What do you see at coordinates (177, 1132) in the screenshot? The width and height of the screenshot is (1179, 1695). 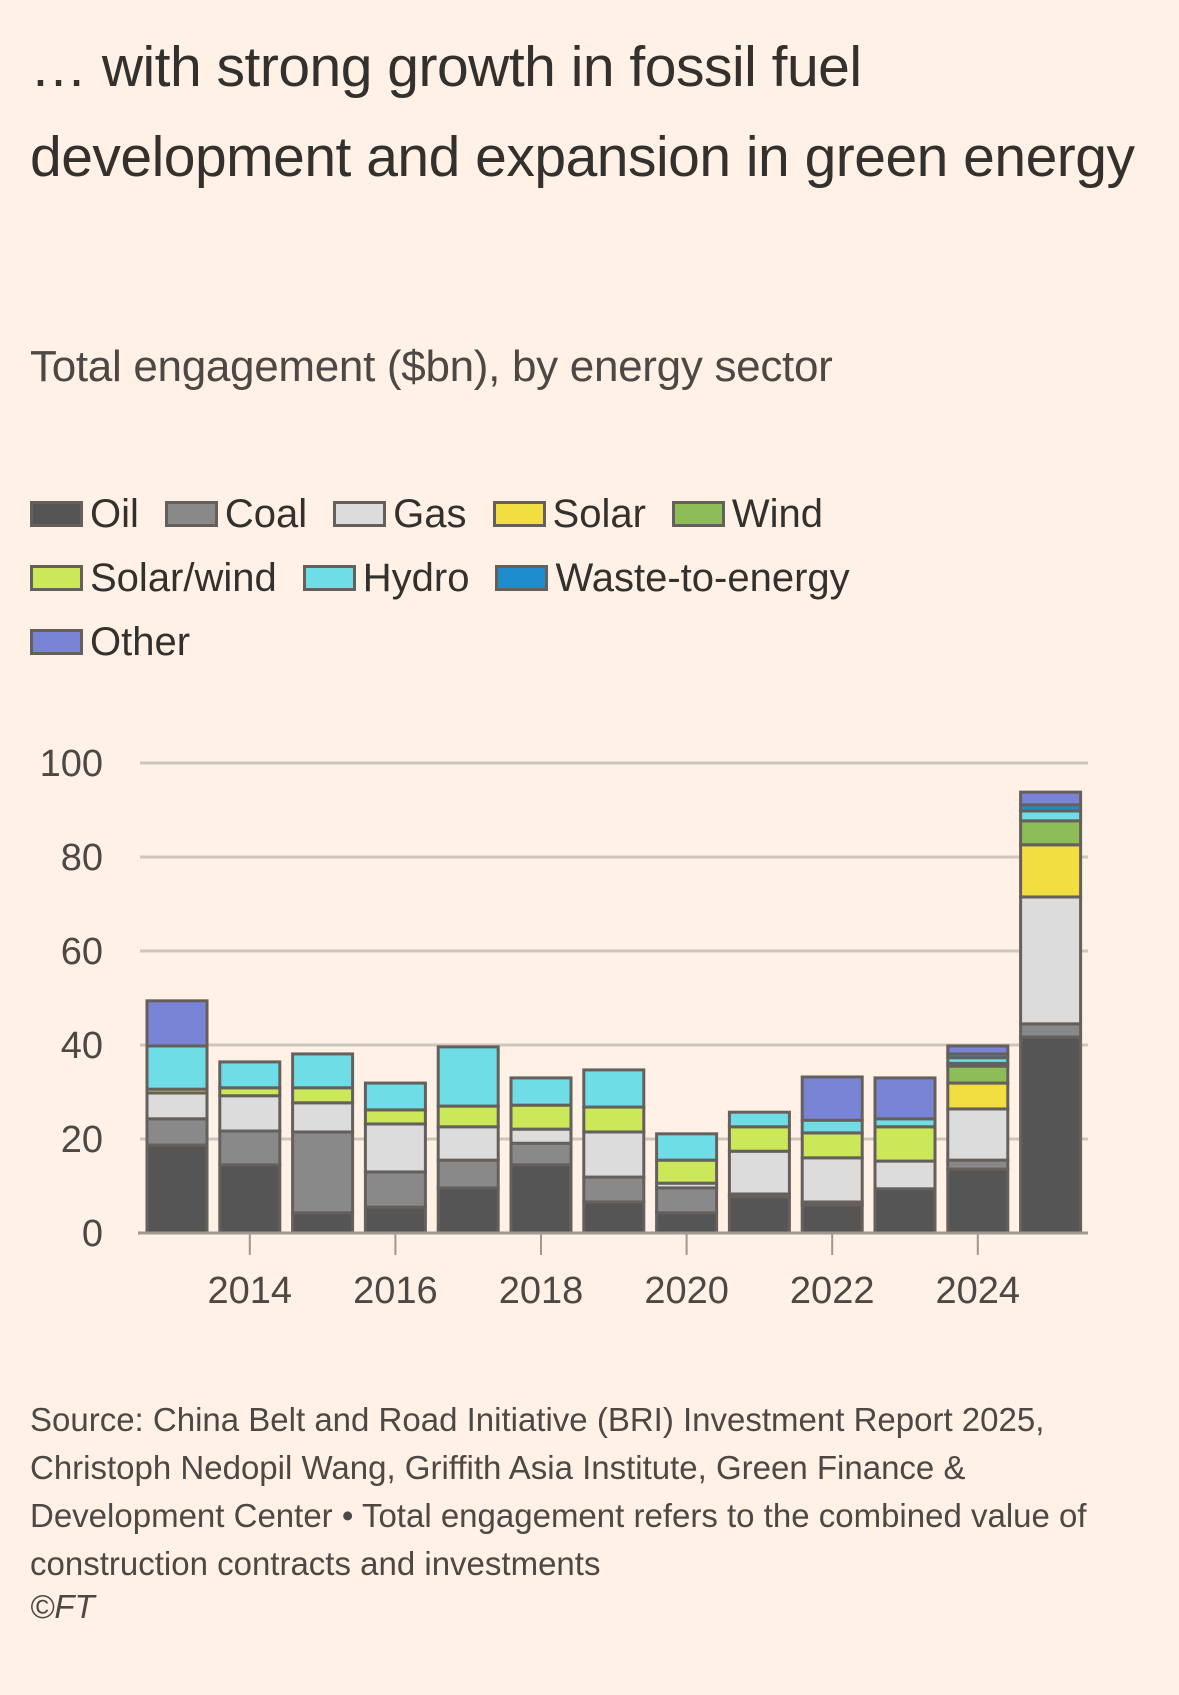 I see `bar-segment-coal-2013` at bounding box center [177, 1132].